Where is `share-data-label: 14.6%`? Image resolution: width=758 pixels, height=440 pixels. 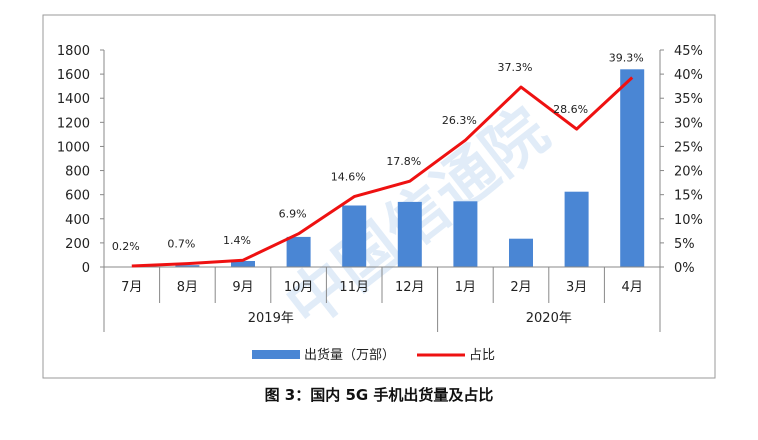 share-data-label: 14.6% is located at coordinates (348, 177).